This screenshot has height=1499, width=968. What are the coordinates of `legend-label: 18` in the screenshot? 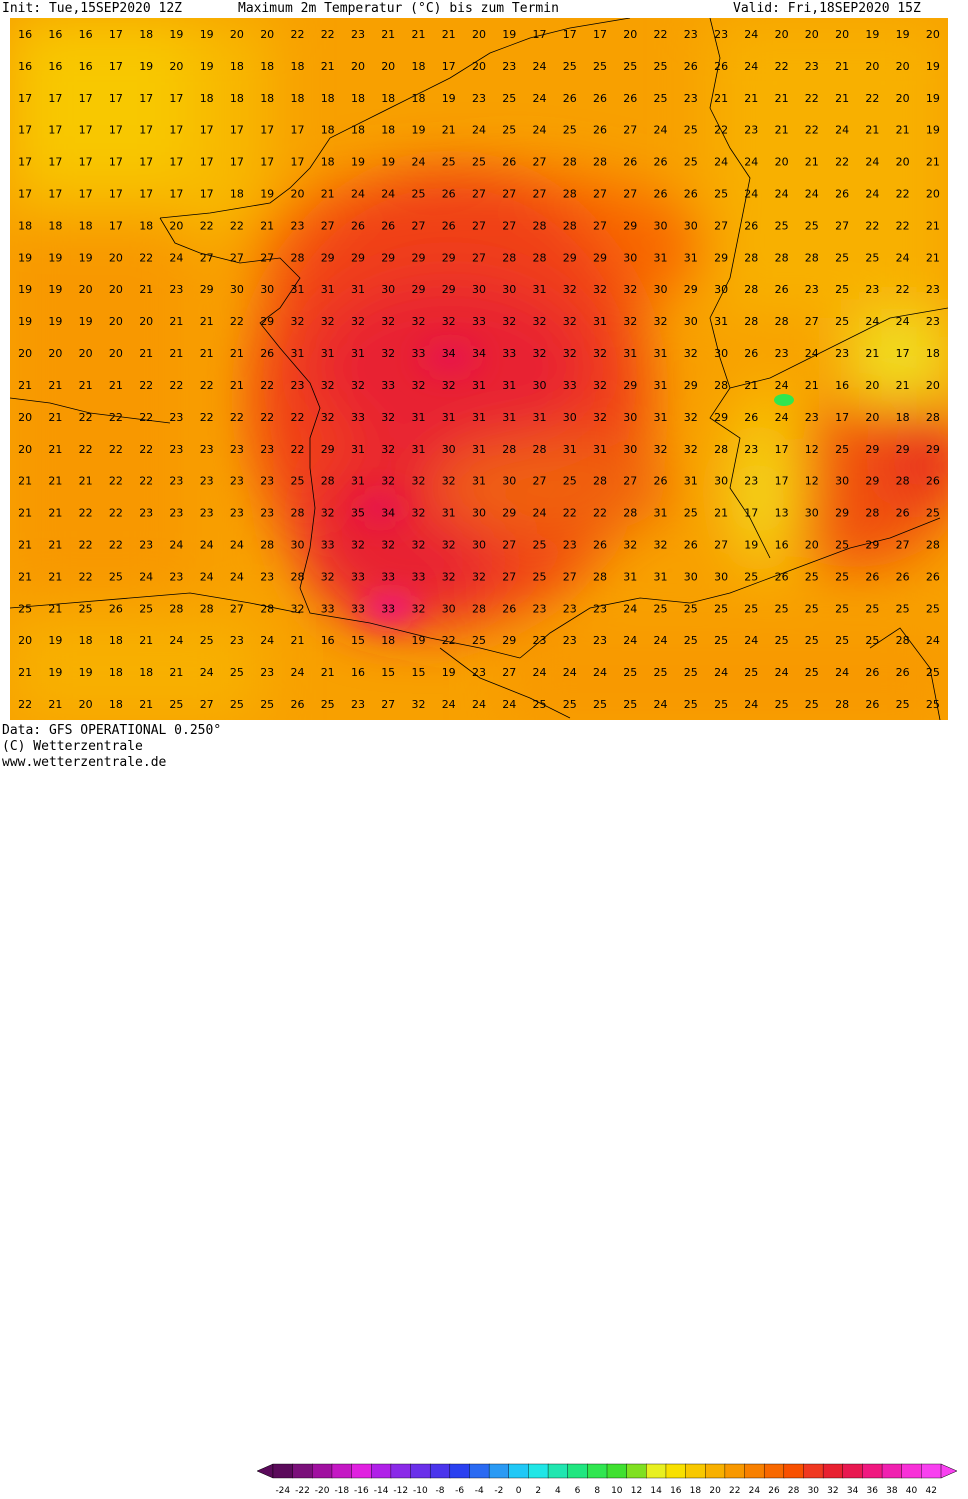 It's located at (696, 1491).